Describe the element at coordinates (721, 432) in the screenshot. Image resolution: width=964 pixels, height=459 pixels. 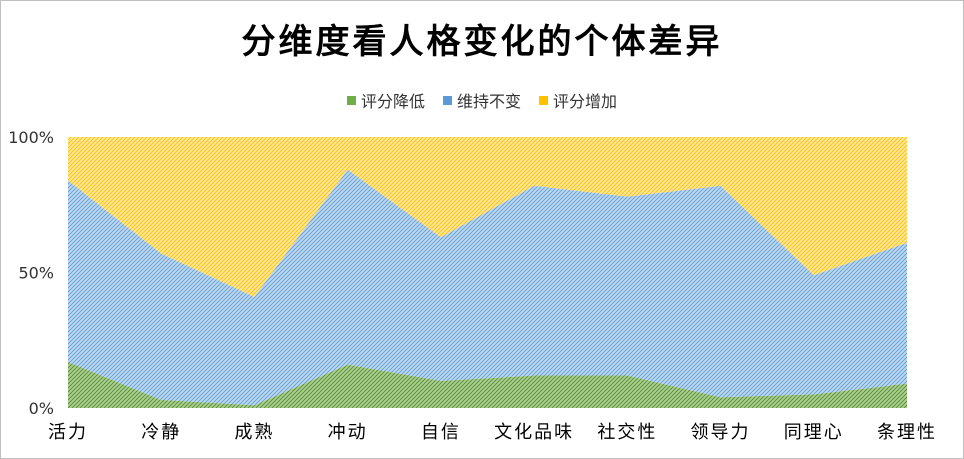
I see `x-tick-label: 领导力` at that location.